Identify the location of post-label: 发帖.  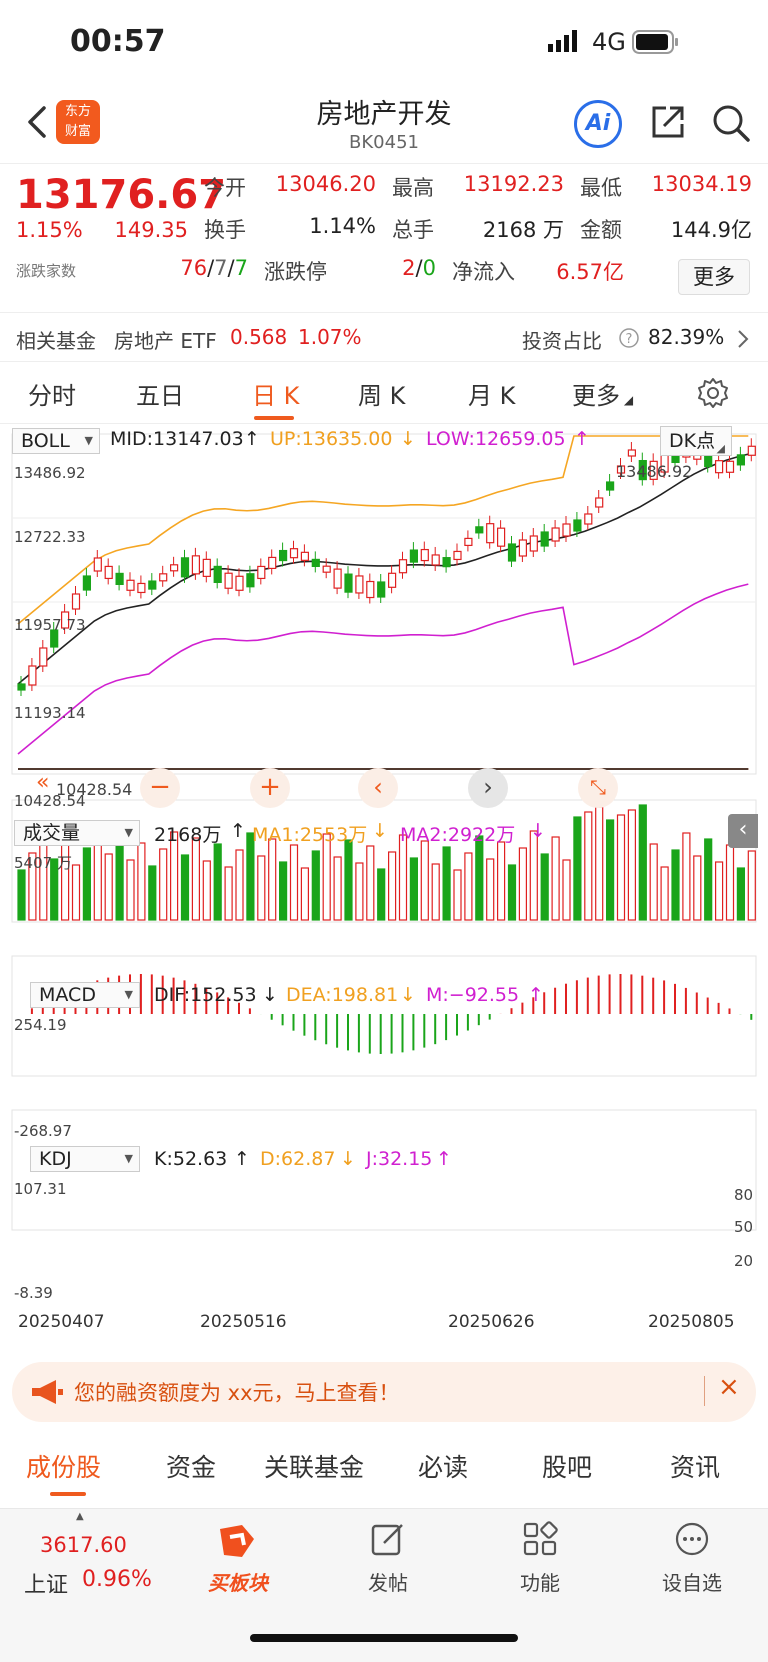
(388, 1583).